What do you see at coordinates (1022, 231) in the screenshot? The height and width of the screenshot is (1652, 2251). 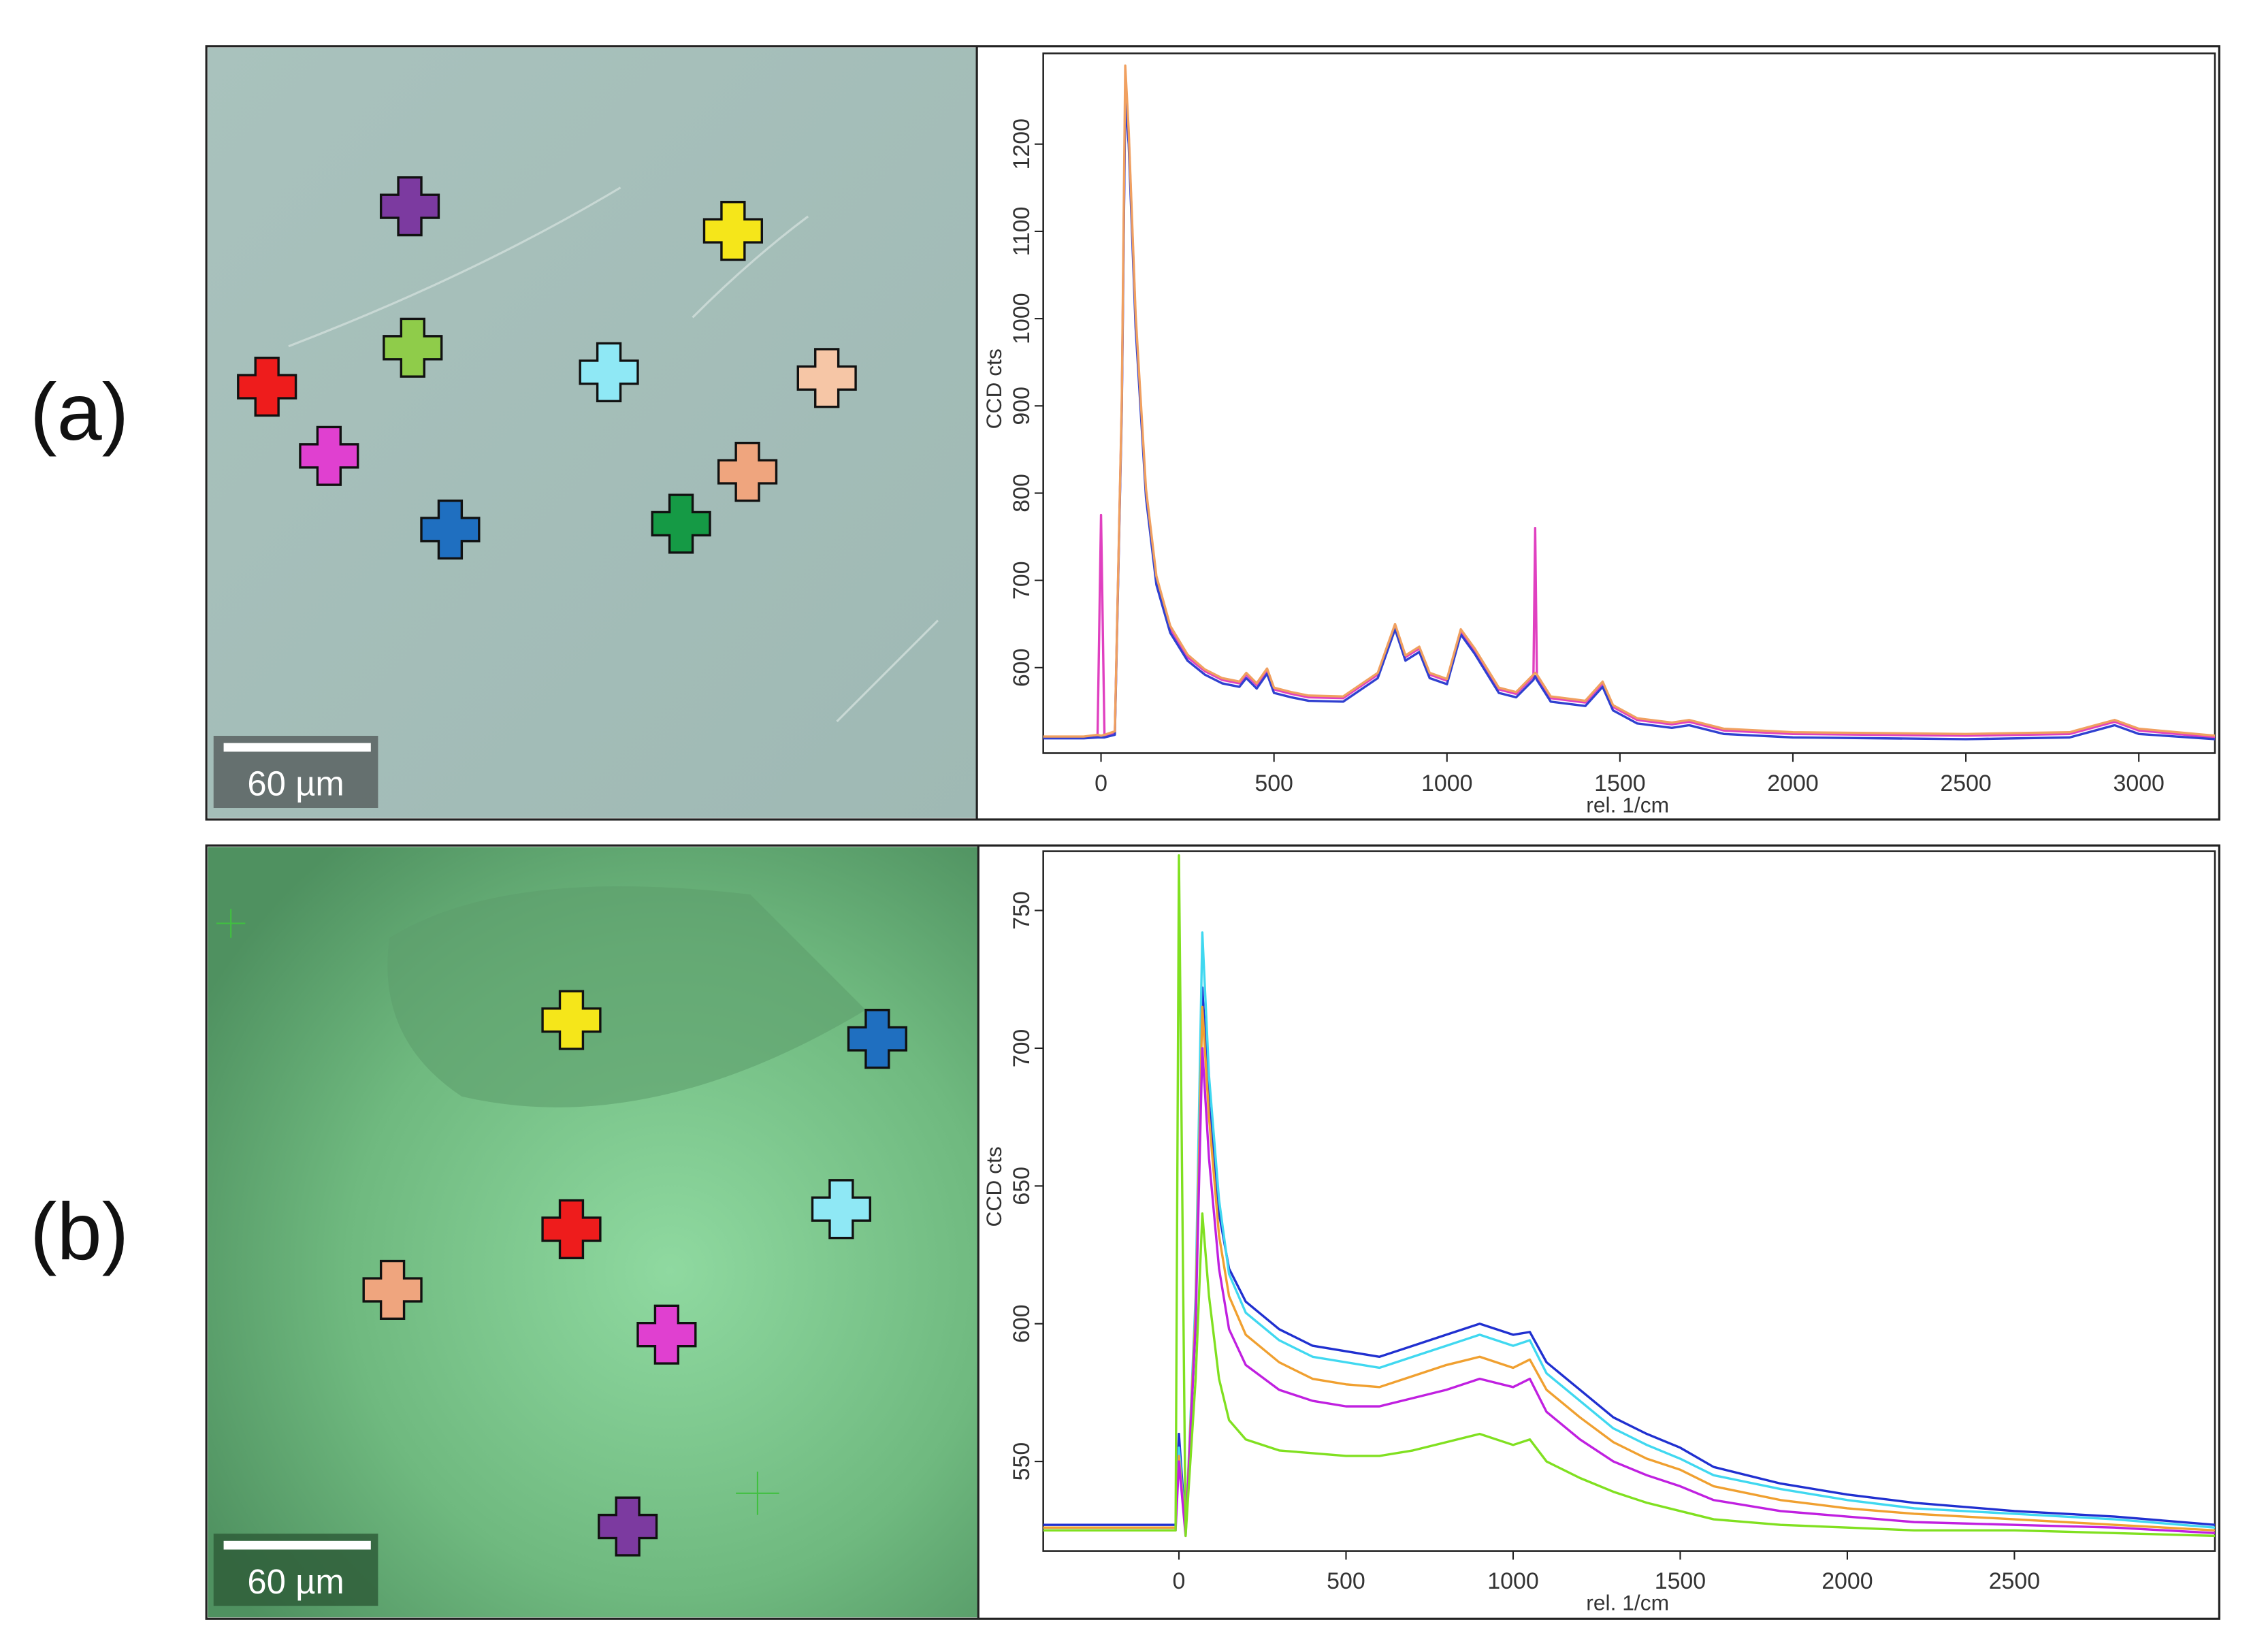 I see `y-tick-label: 1100` at bounding box center [1022, 231].